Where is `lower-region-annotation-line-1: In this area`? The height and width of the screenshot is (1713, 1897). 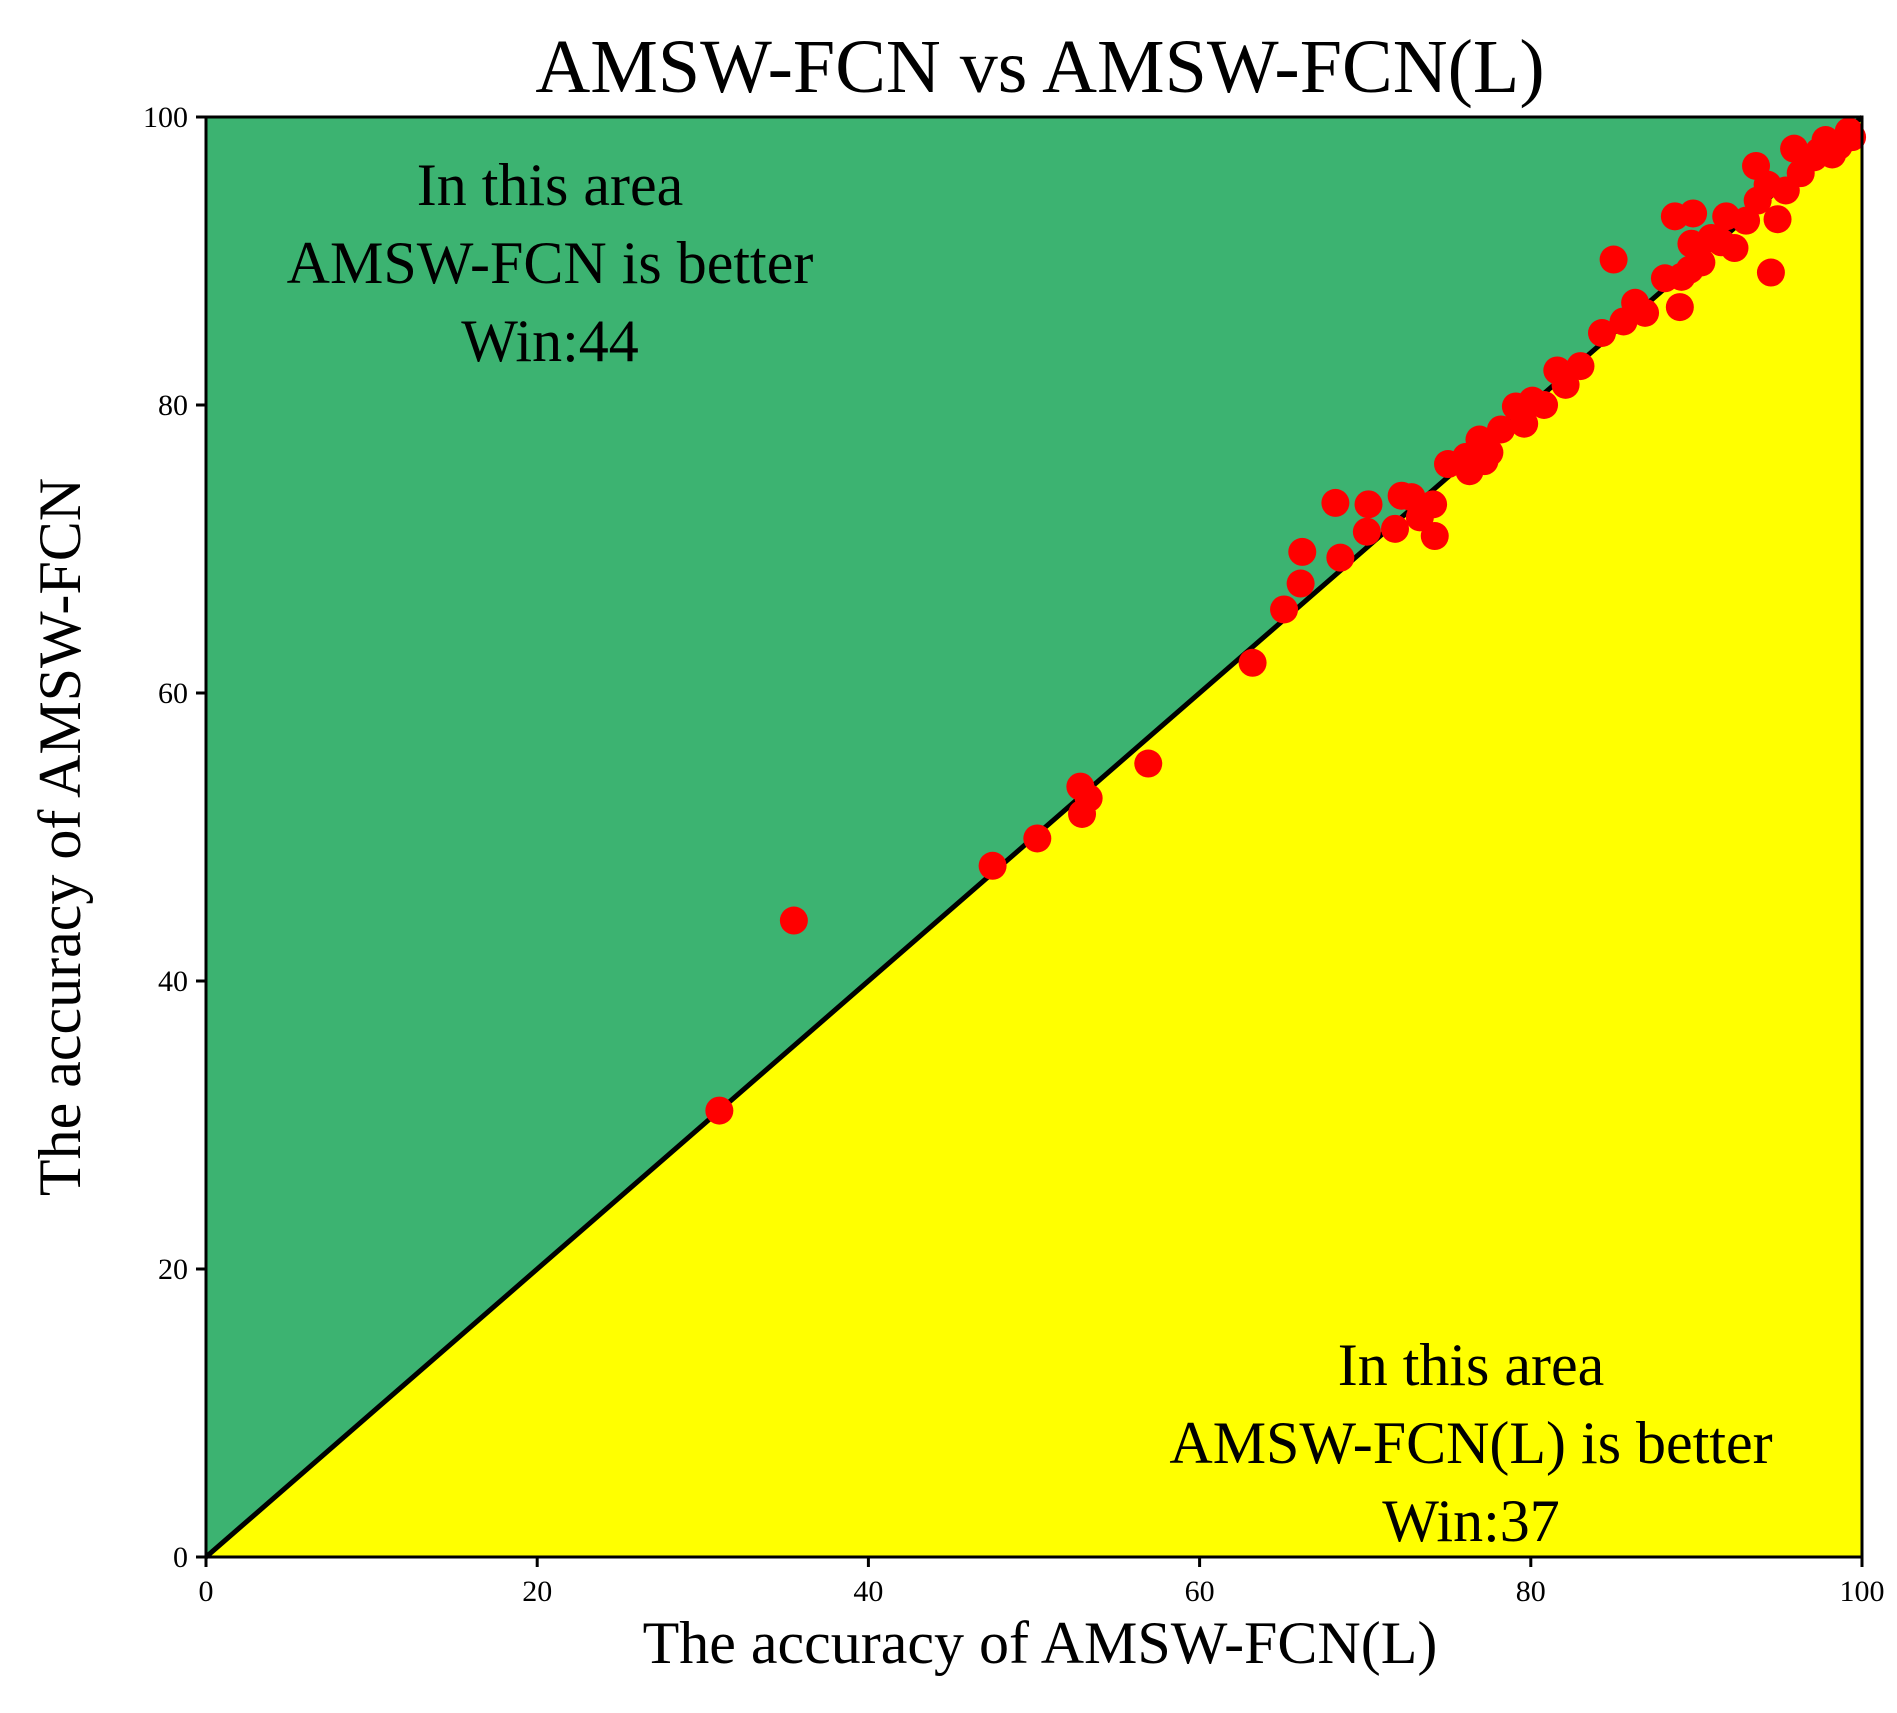
lower-region-annotation-line-1: In this area is located at coordinates (1471, 1365).